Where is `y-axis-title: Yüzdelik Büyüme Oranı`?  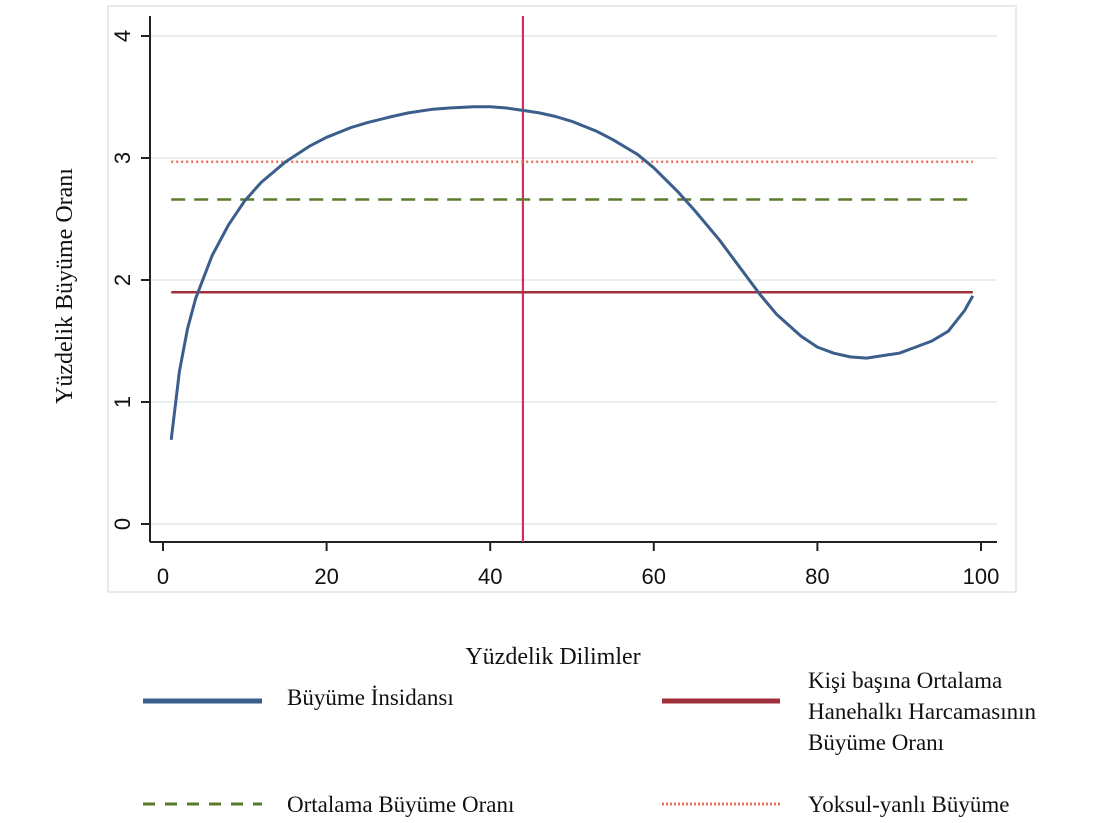 y-axis-title: Yüzdelik Büyüme Oranı is located at coordinates (65, 286).